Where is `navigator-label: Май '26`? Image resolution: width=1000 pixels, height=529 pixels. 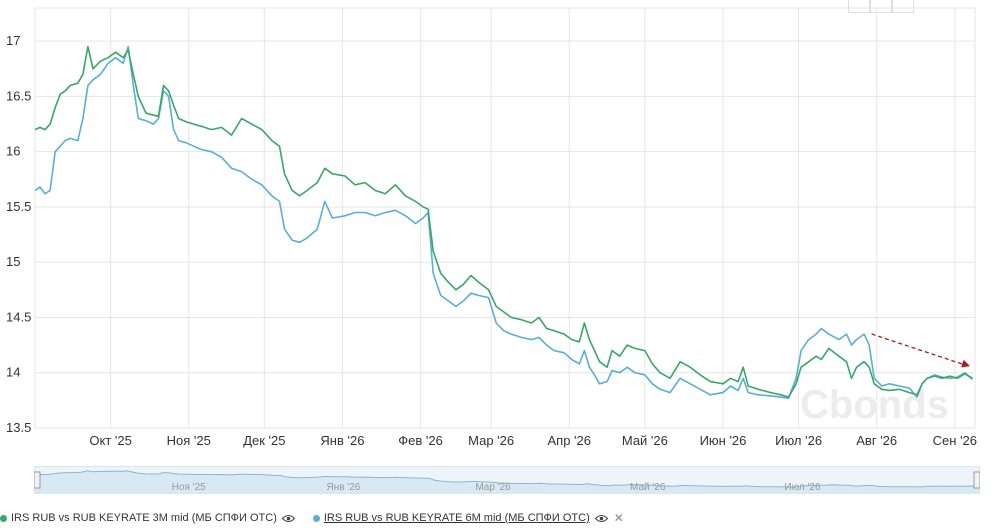
navigator-label: Май '26 is located at coordinates (648, 487).